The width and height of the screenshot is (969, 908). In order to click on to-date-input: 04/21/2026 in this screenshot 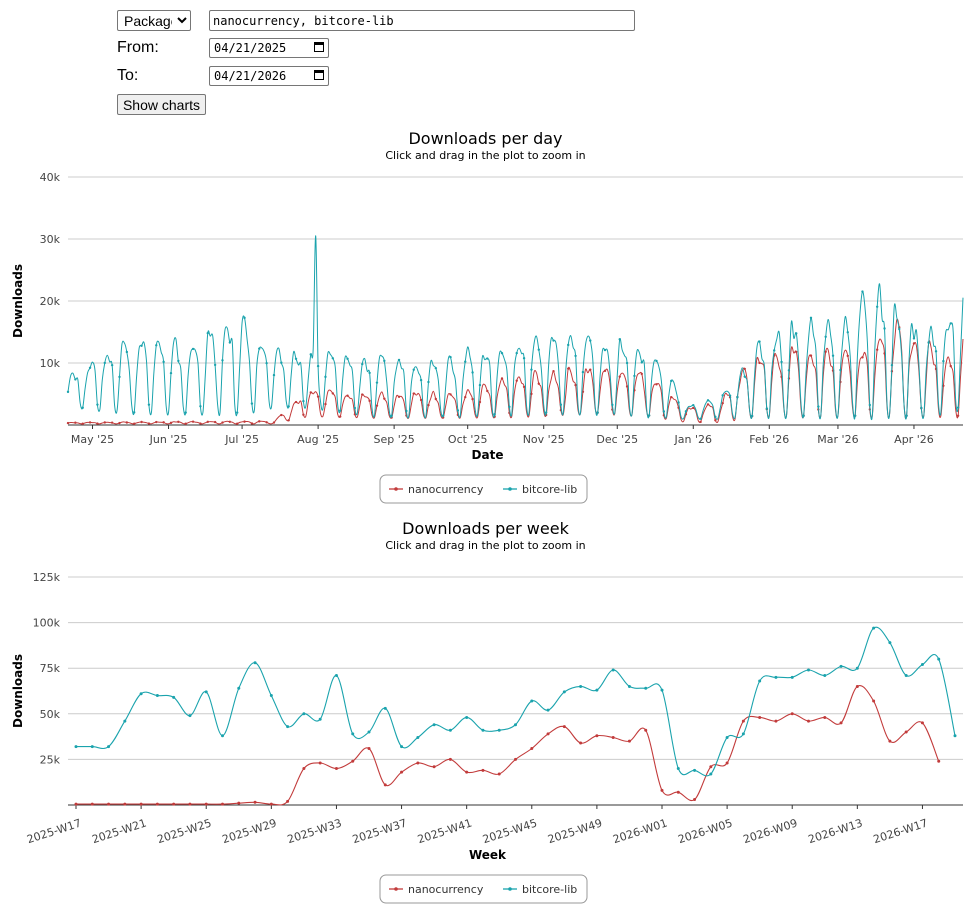, I will do `click(269, 76)`.